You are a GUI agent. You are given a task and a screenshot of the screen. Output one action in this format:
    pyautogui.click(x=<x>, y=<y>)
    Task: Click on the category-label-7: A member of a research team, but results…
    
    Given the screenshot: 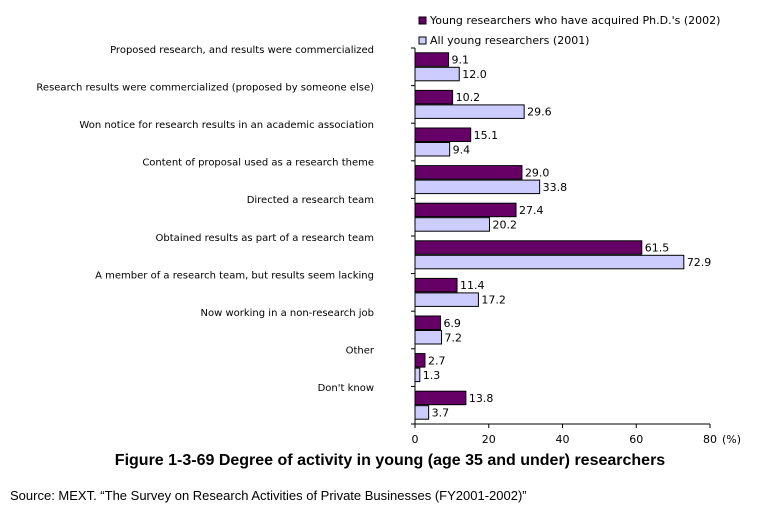 What is the action you would take?
    pyautogui.click(x=234, y=275)
    